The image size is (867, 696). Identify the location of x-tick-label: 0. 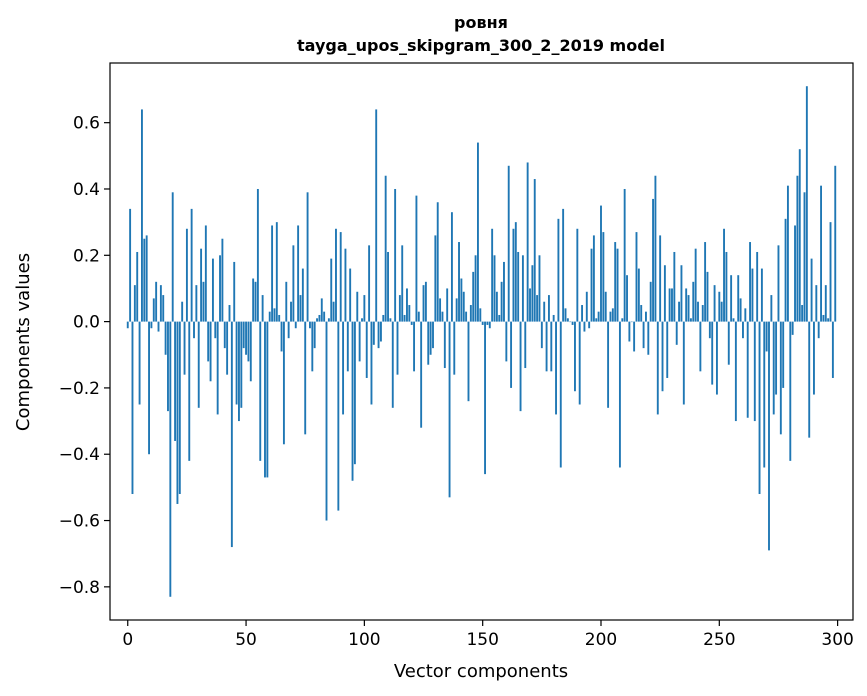
(127, 640).